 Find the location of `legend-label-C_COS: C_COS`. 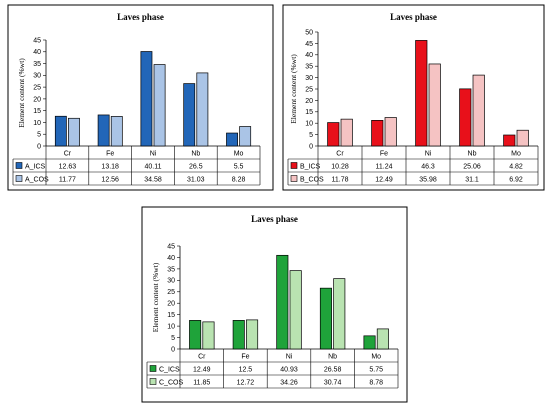

legend-label-C_COS: C_COS is located at coordinates (171, 382).